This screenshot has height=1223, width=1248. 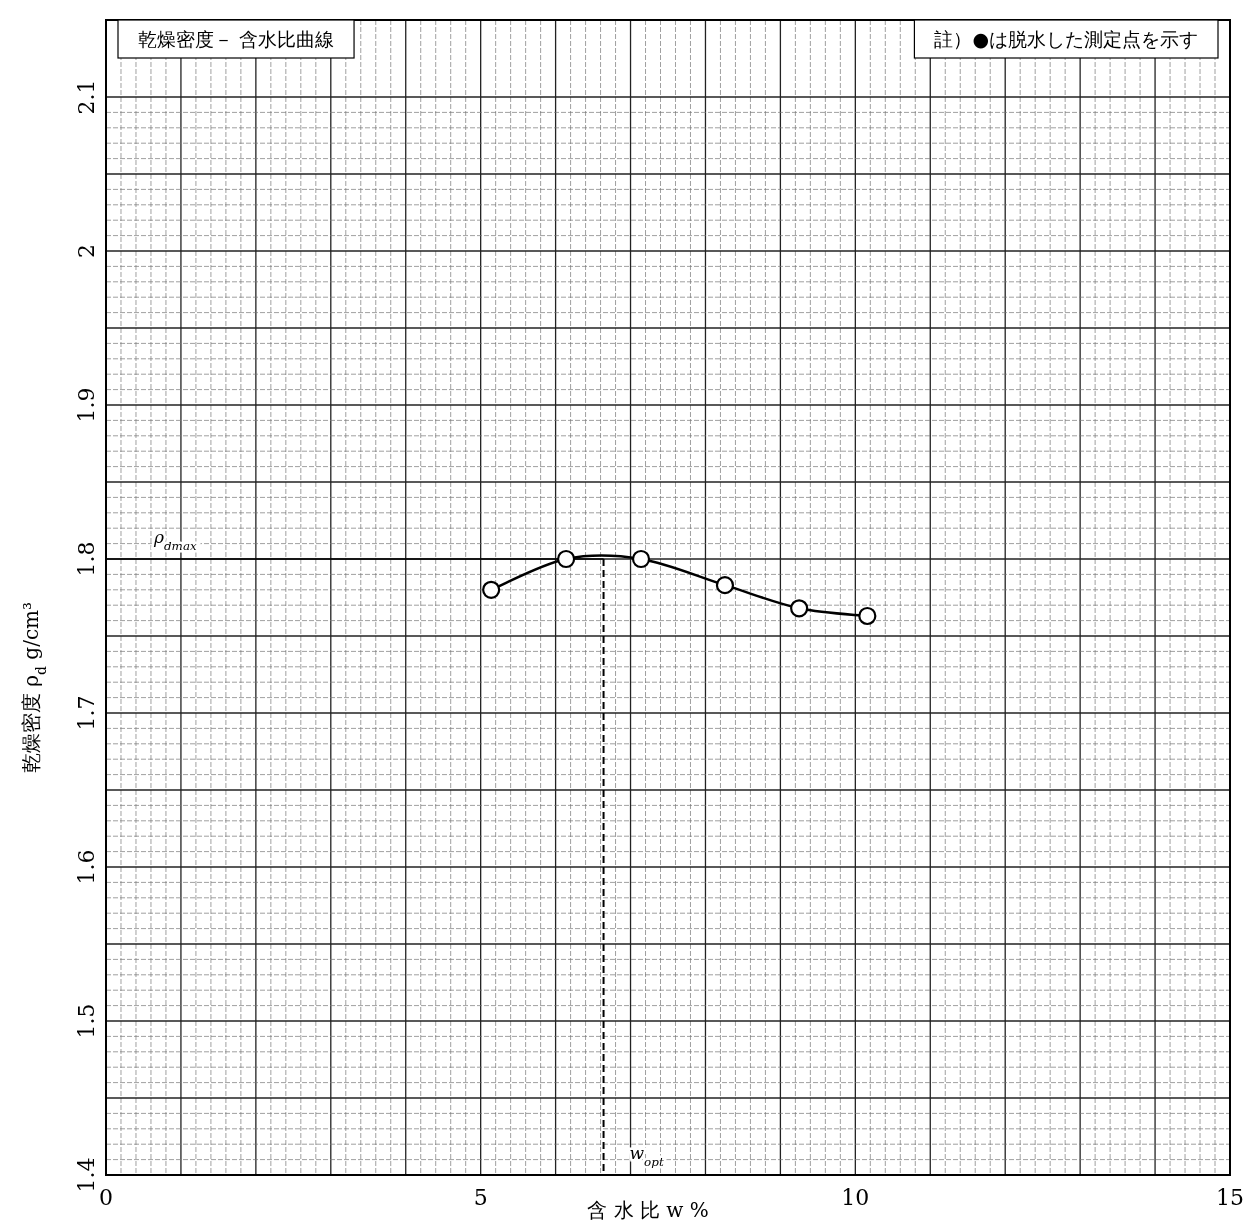 I want to click on x-tick-label: 5, so click(x=480, y=1197).